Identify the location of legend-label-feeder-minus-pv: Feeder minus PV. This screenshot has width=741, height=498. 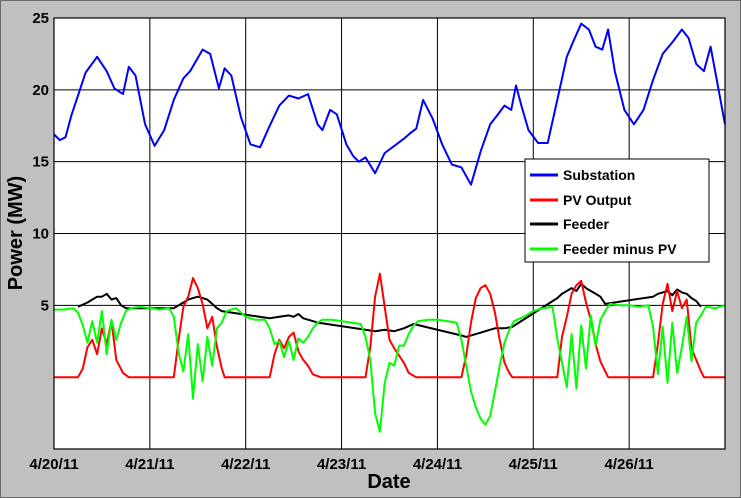
(620, 249).